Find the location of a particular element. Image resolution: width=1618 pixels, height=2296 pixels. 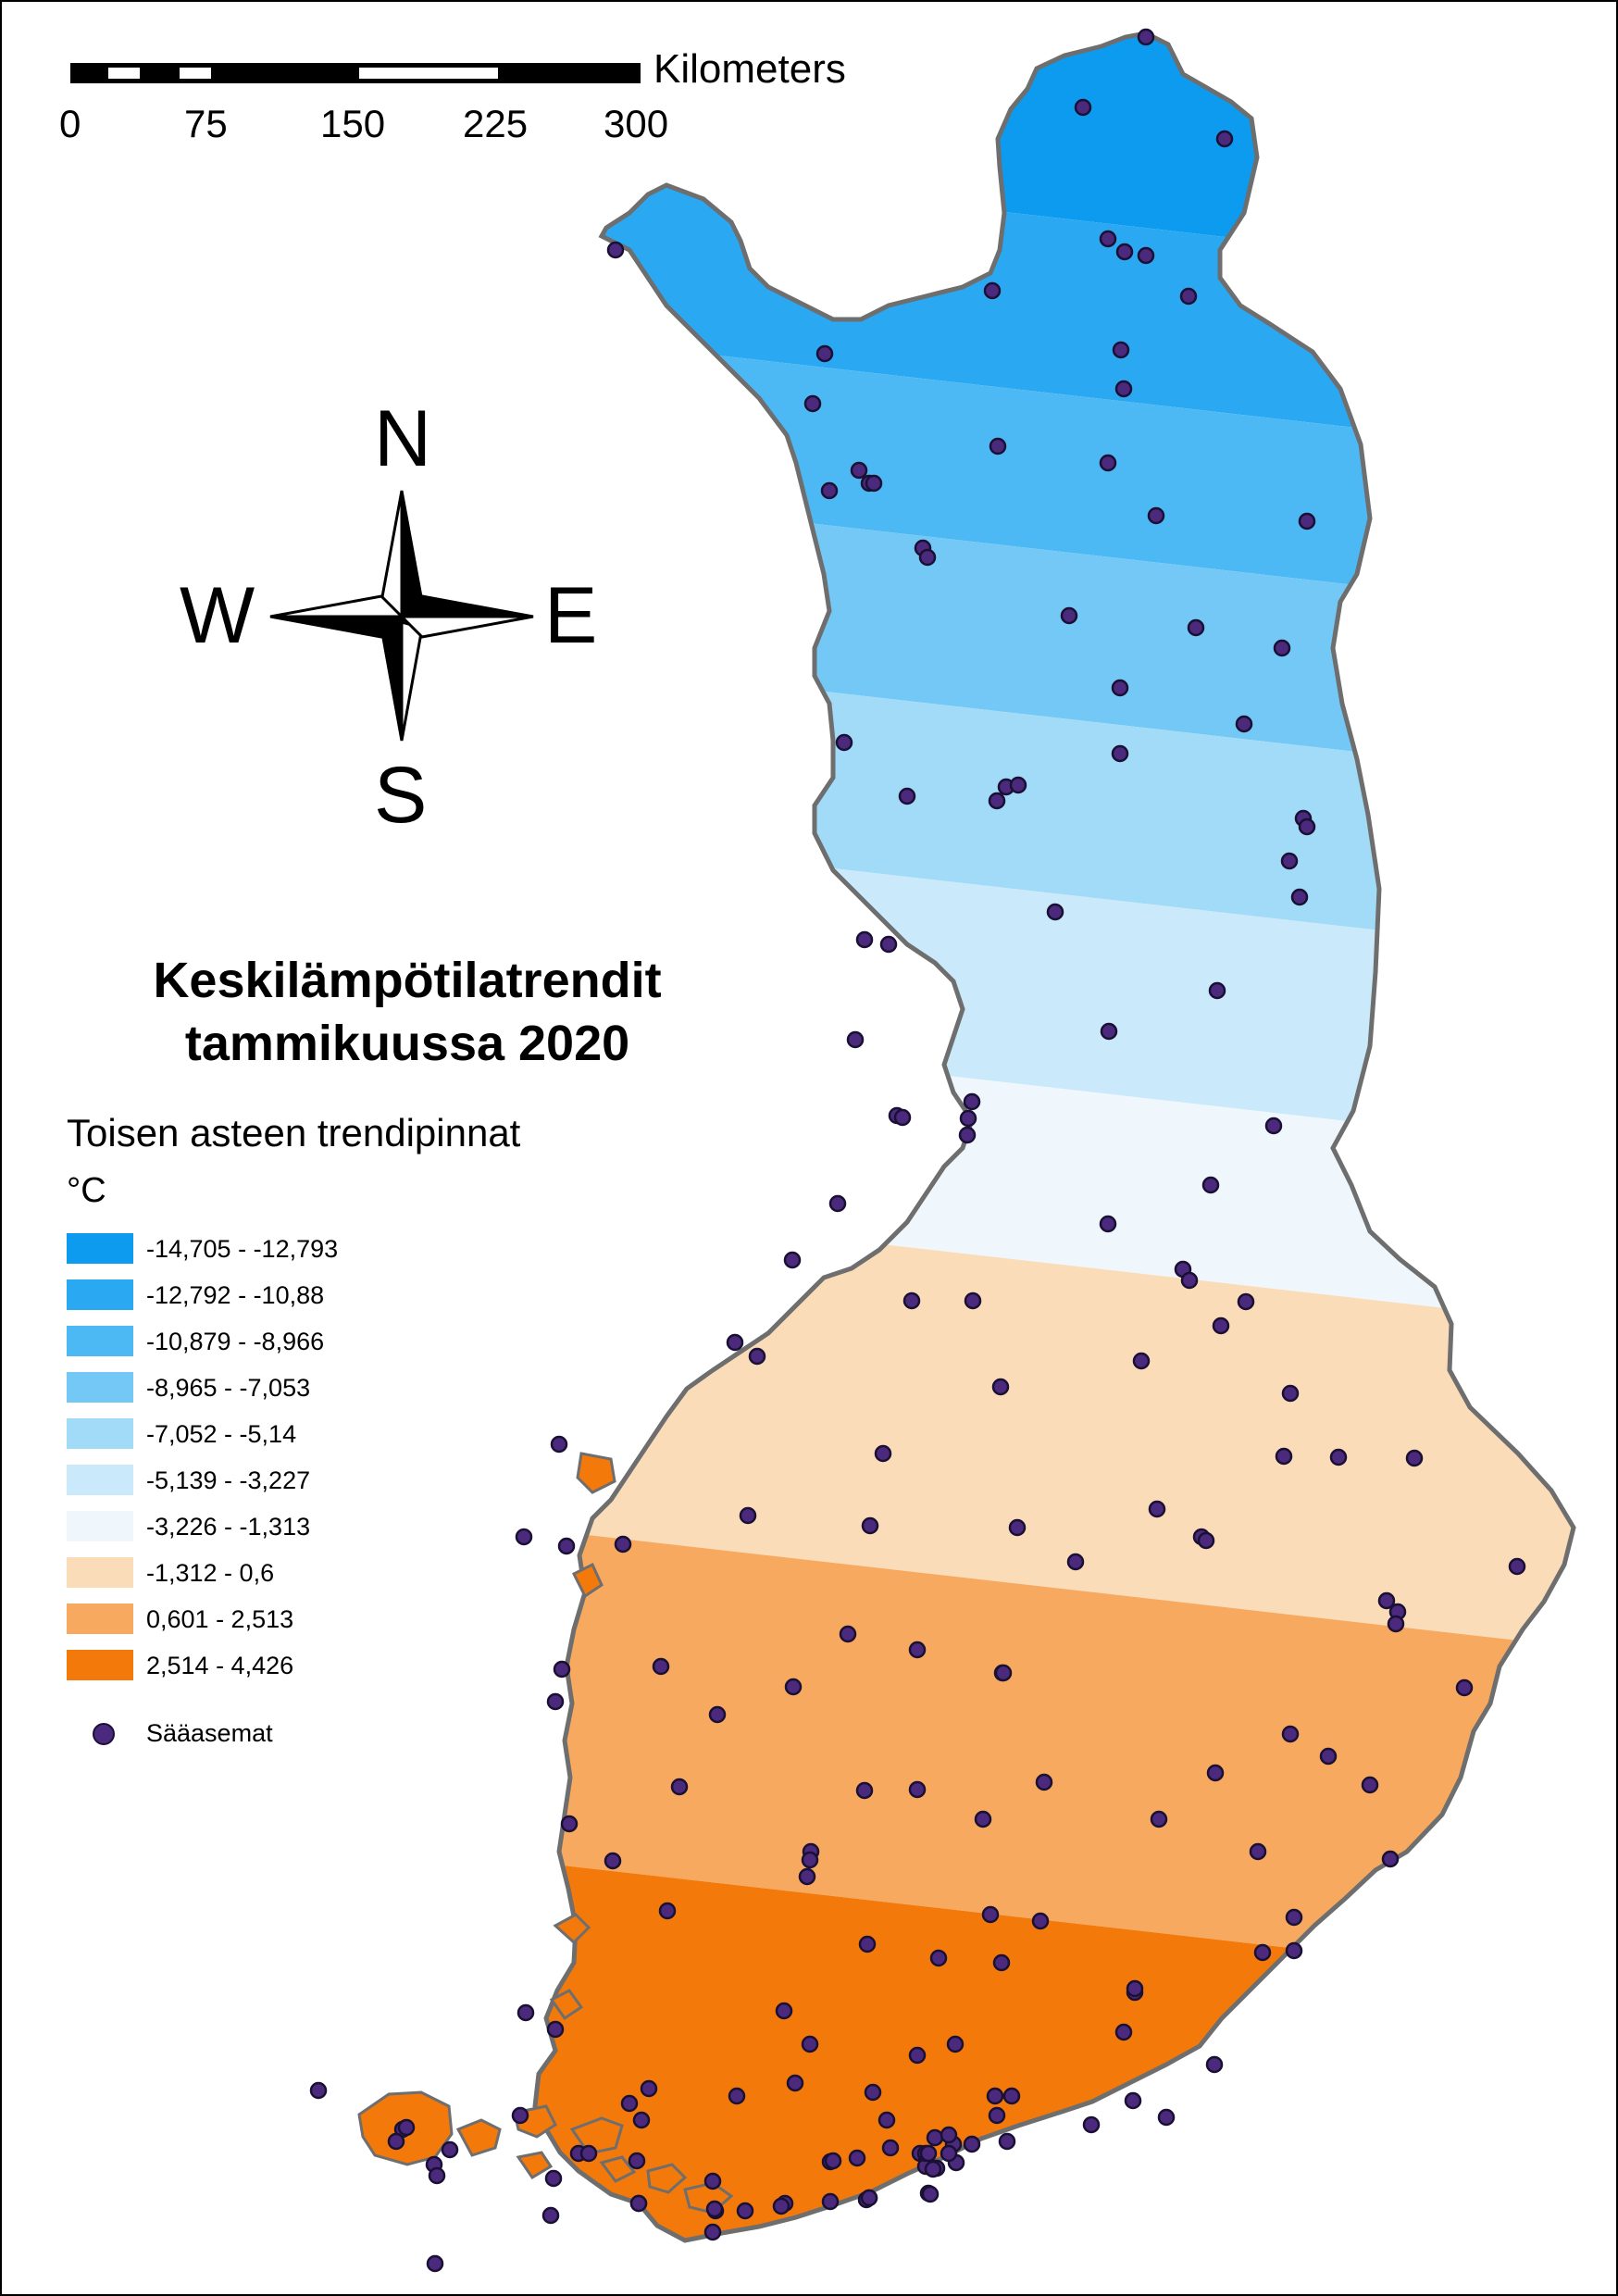

compass-east-label: E is located at coordinates (571, 615).